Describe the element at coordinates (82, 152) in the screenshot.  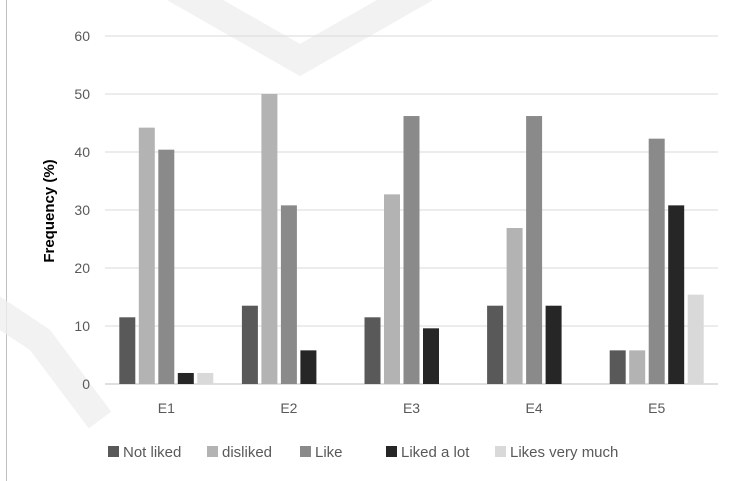
I see `y-tick-label: 40` at that location.